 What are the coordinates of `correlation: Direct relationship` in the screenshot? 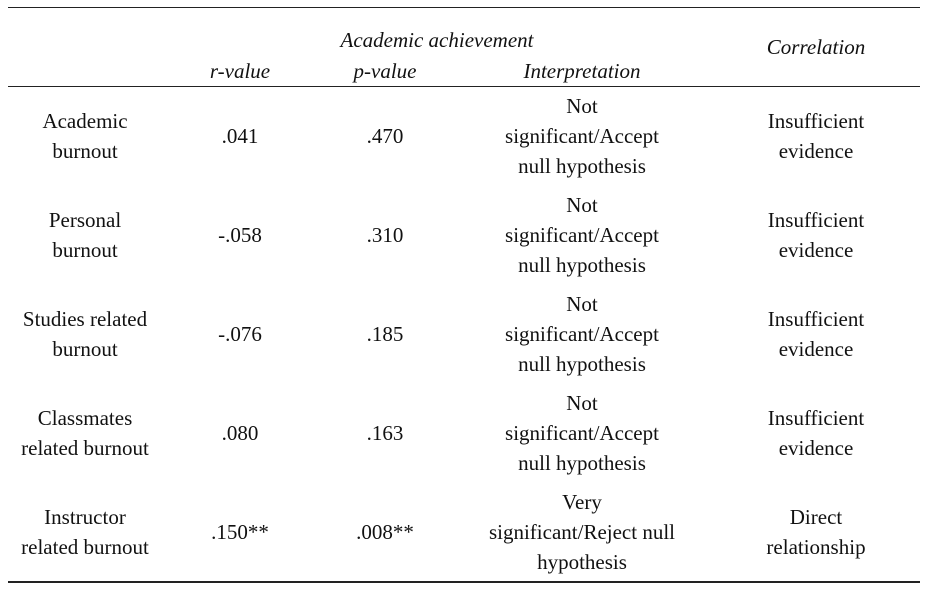 It's located at (816, 532).